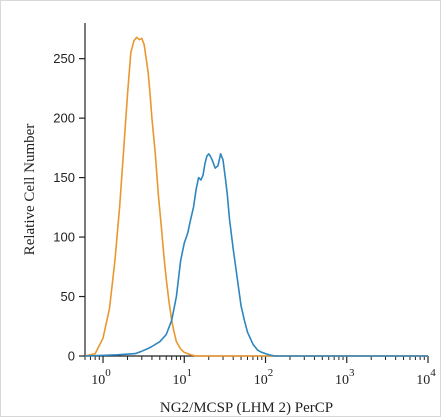 This screenshot has width=441, height=418. What do you see at coordinates (426, 377) in the screenshot?
I see `x-tick-label: 10⁴` at bounding box center [426, 377].